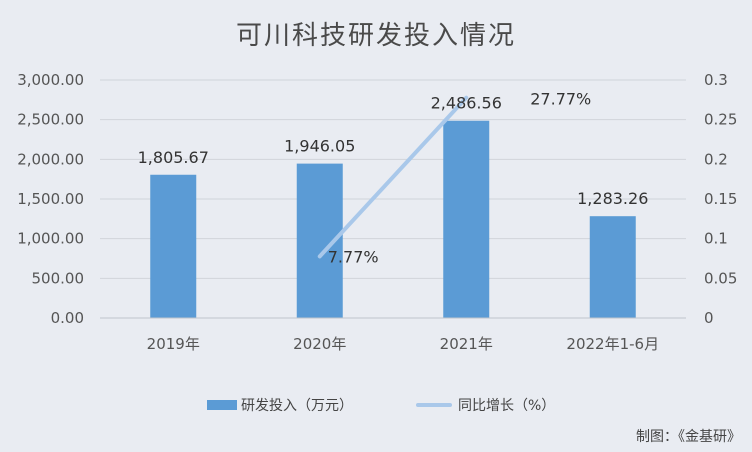  What do you see at coordinates (173, 344) in the screenshot?
I see `x-axis-tick-label: 2019年` at bounding box center [173, 344].